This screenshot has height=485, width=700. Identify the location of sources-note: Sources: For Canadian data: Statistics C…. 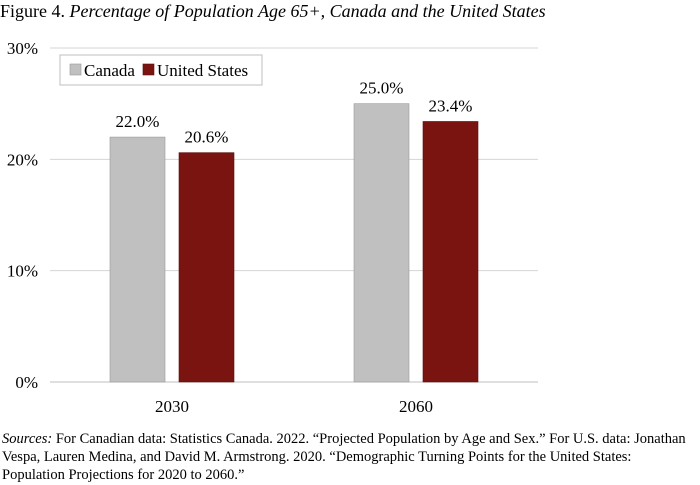
(347, 457).